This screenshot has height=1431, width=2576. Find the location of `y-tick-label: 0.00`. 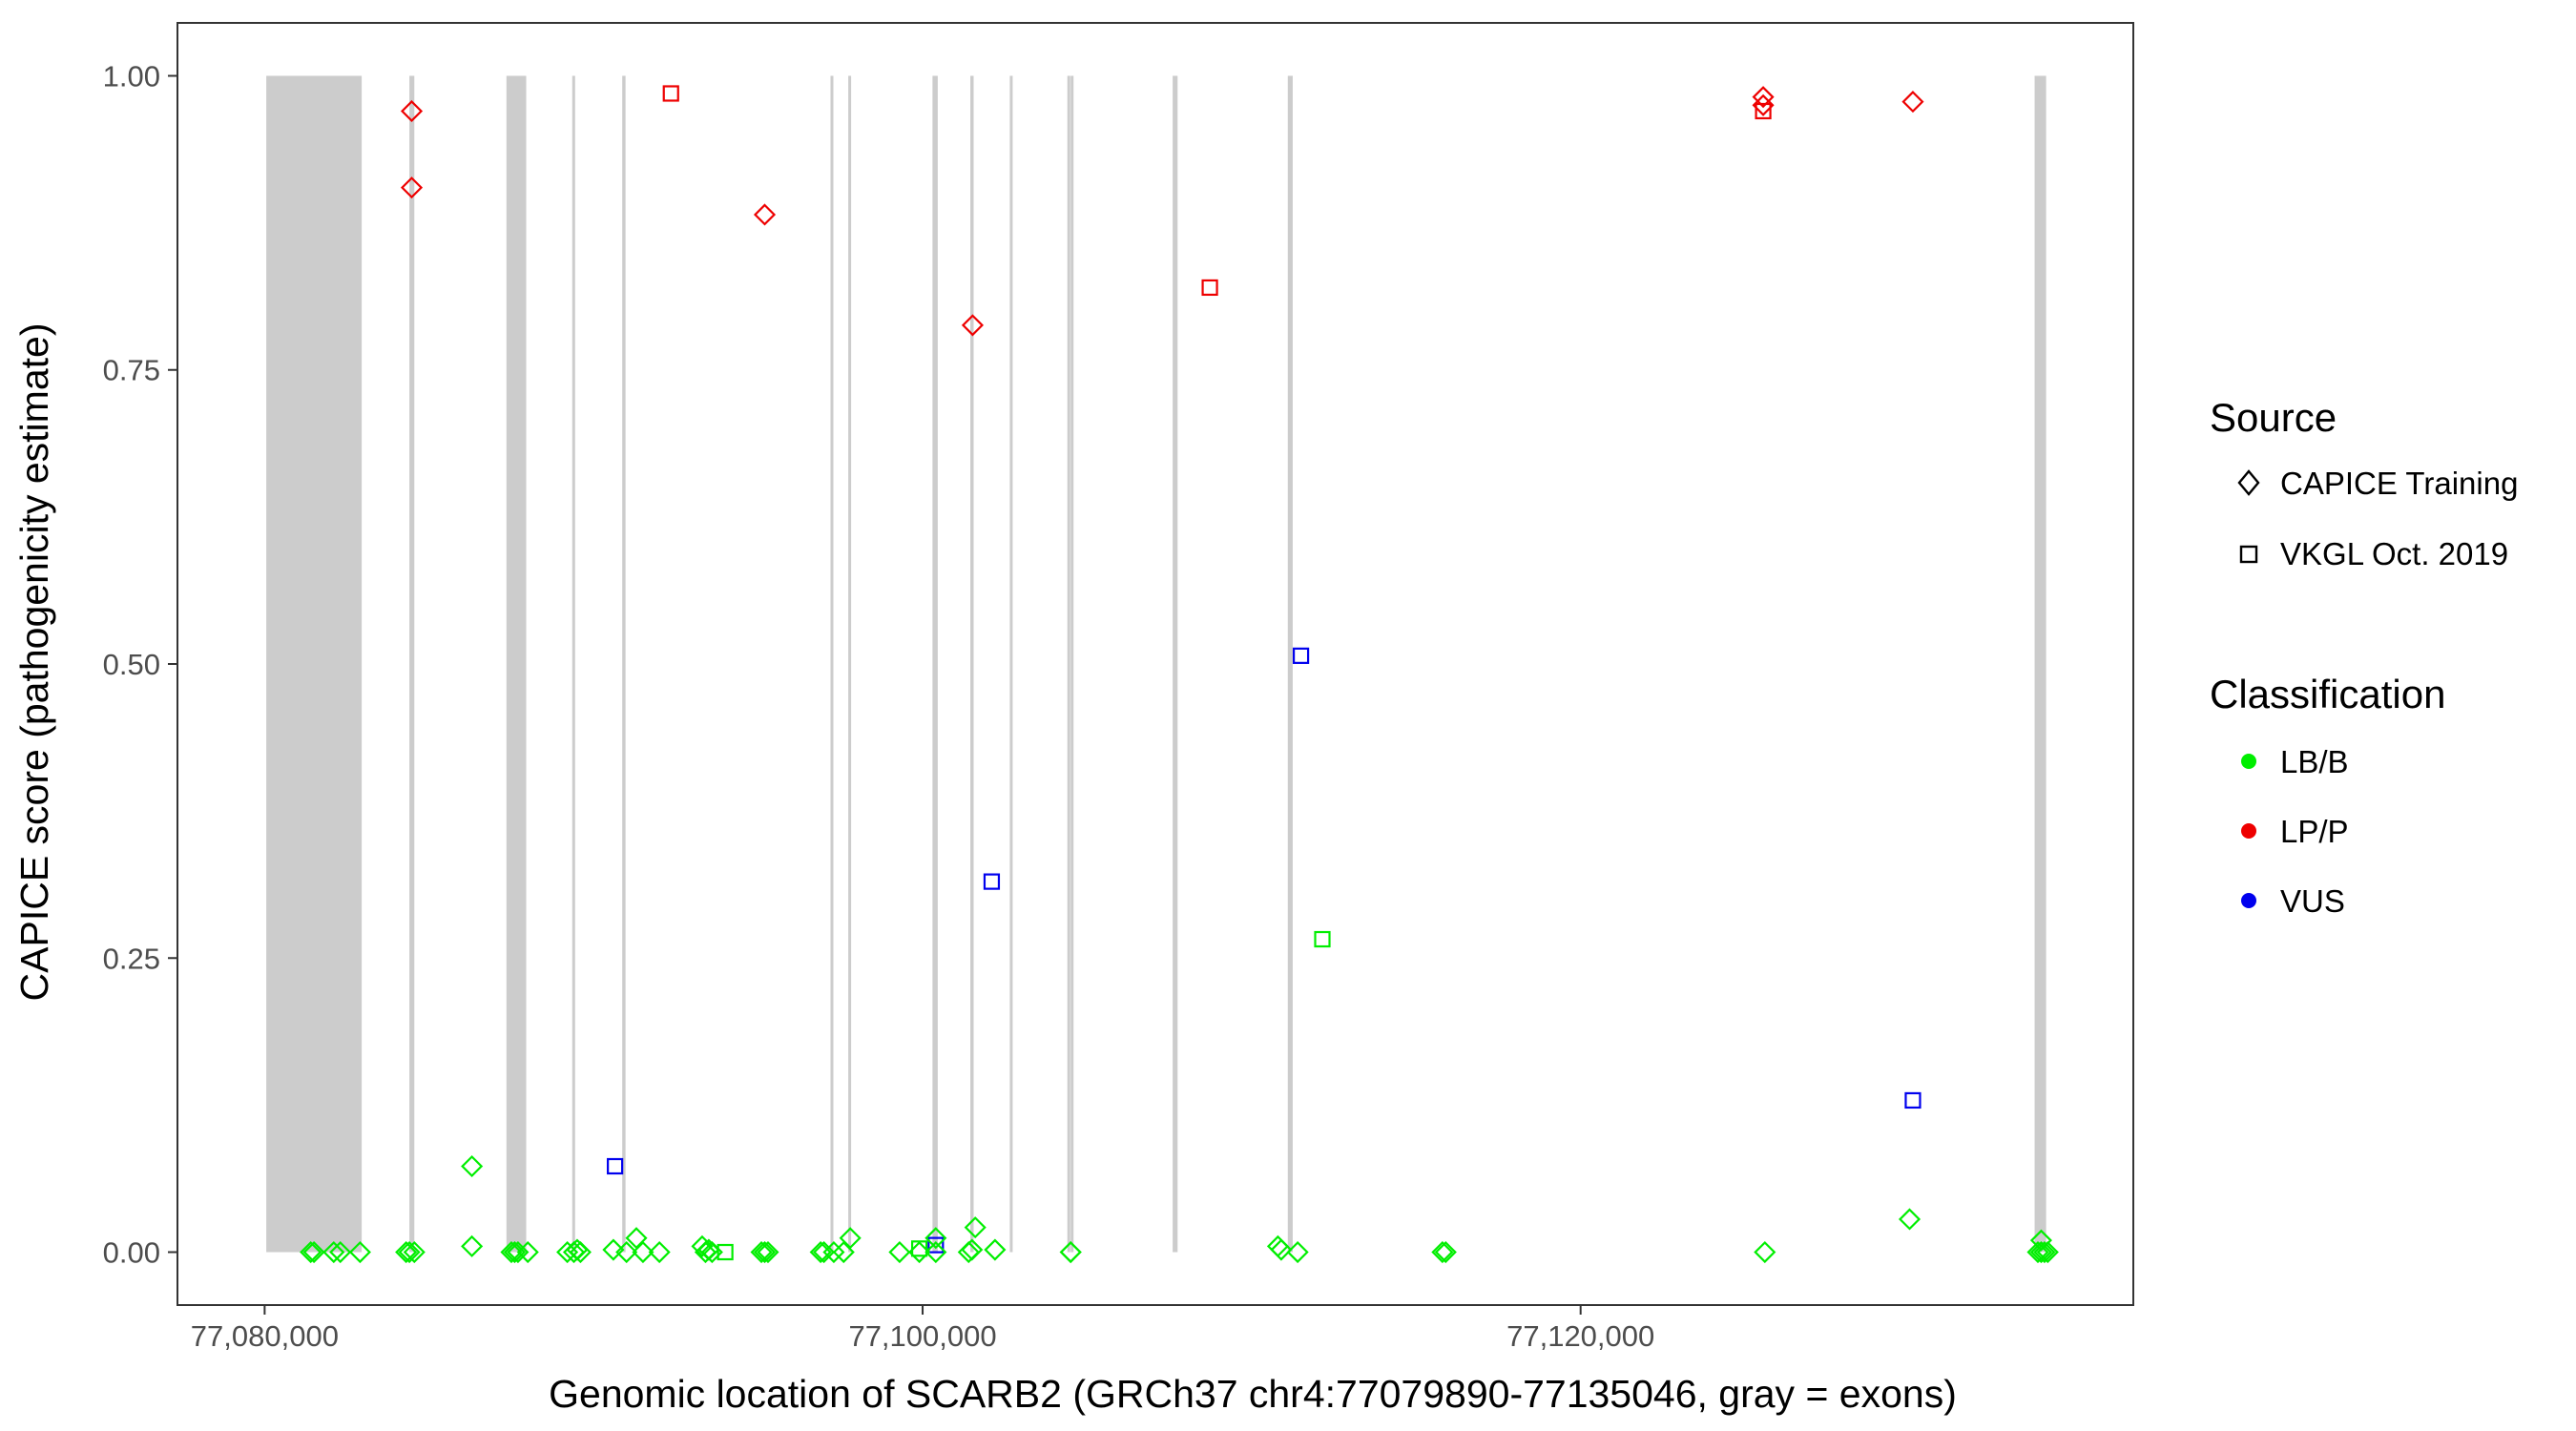

y-tick-label: 0.00 is located at coordinates (131, 1253).